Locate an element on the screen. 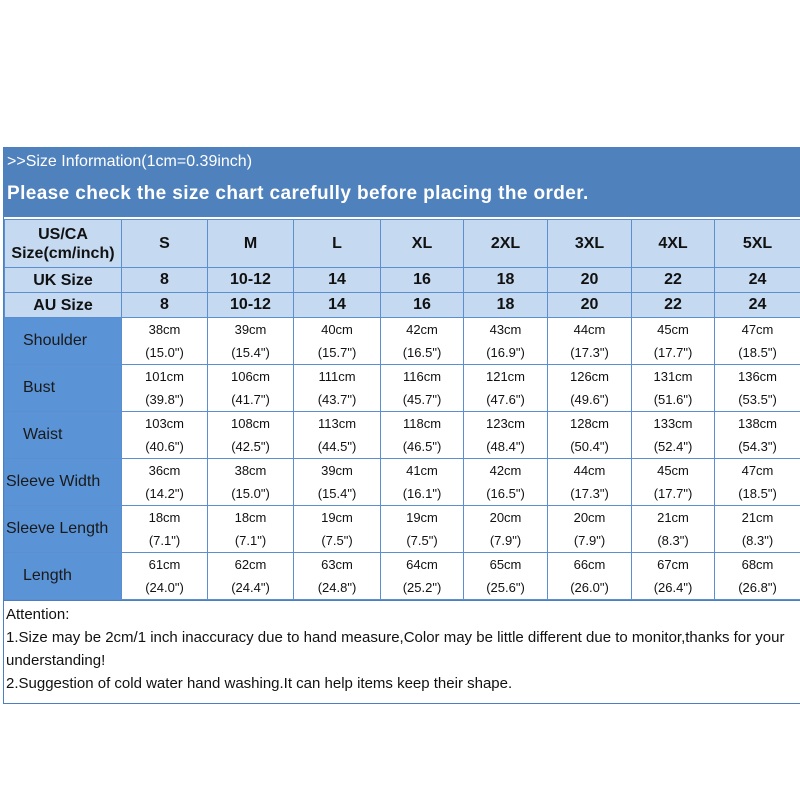 Image resolution: width=800 pixels, height=800 pixels. inch-value: (46.5") is located at coordinates (422, 446).